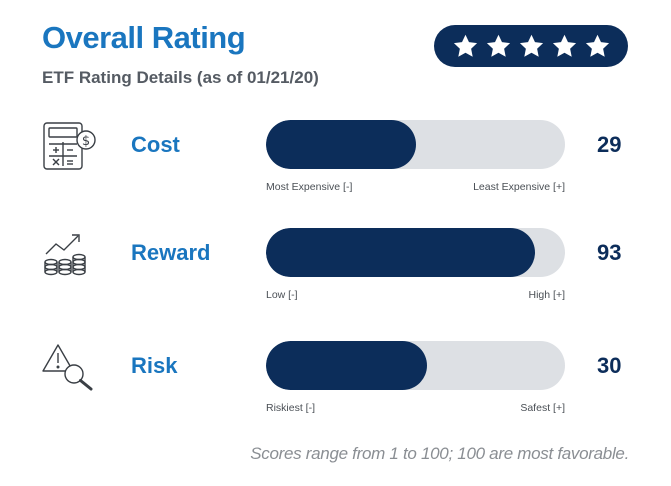 The height and width of the screenshot is (486, 671). Describe the element at coordinates (609, 252) in the screenshot. I see `score-value: 93` at that location.